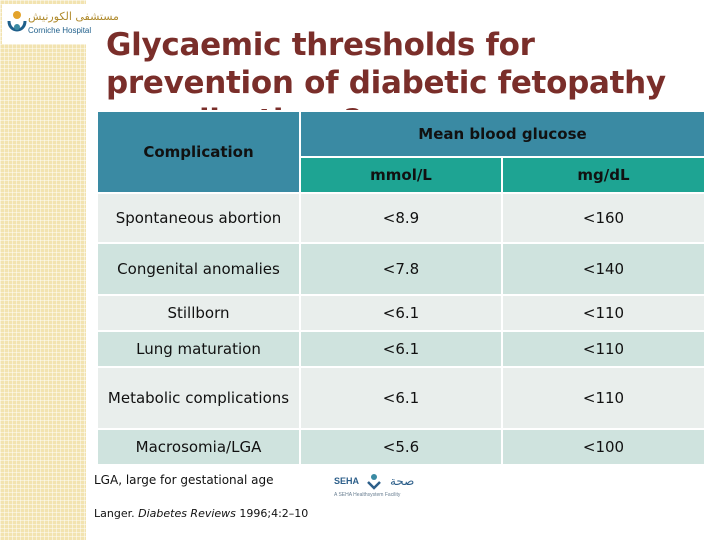  I want to click on reference-journal: Diabetes Reviews, so click(187, 513).